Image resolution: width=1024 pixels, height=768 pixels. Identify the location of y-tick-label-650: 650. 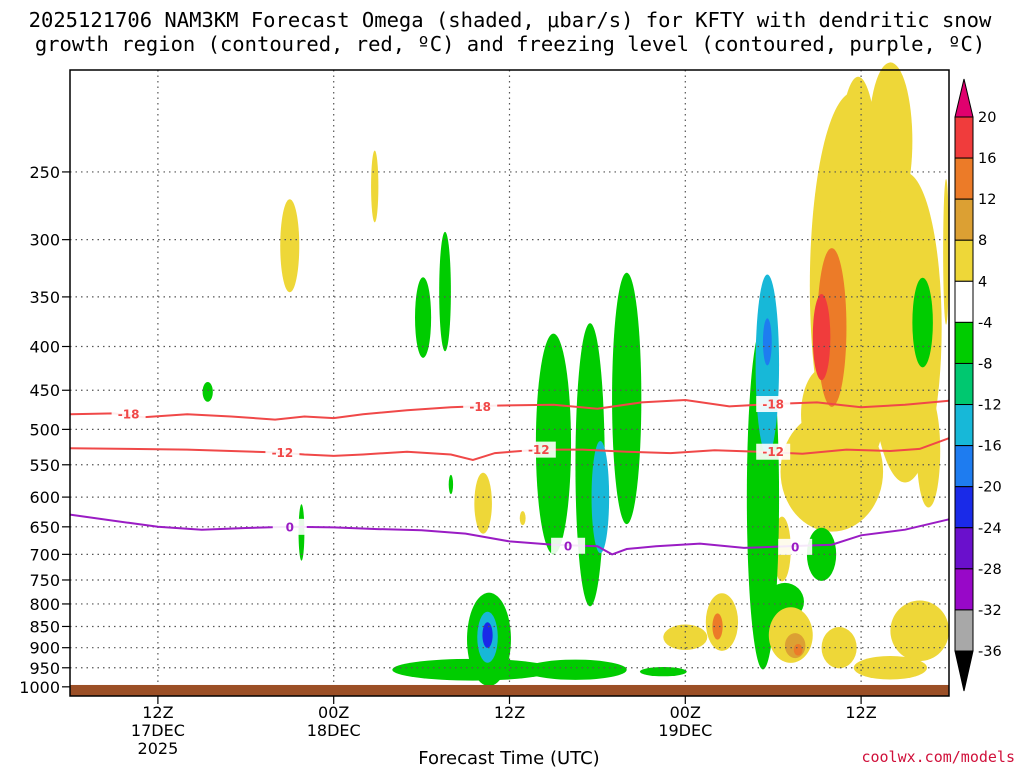
(44, 527).